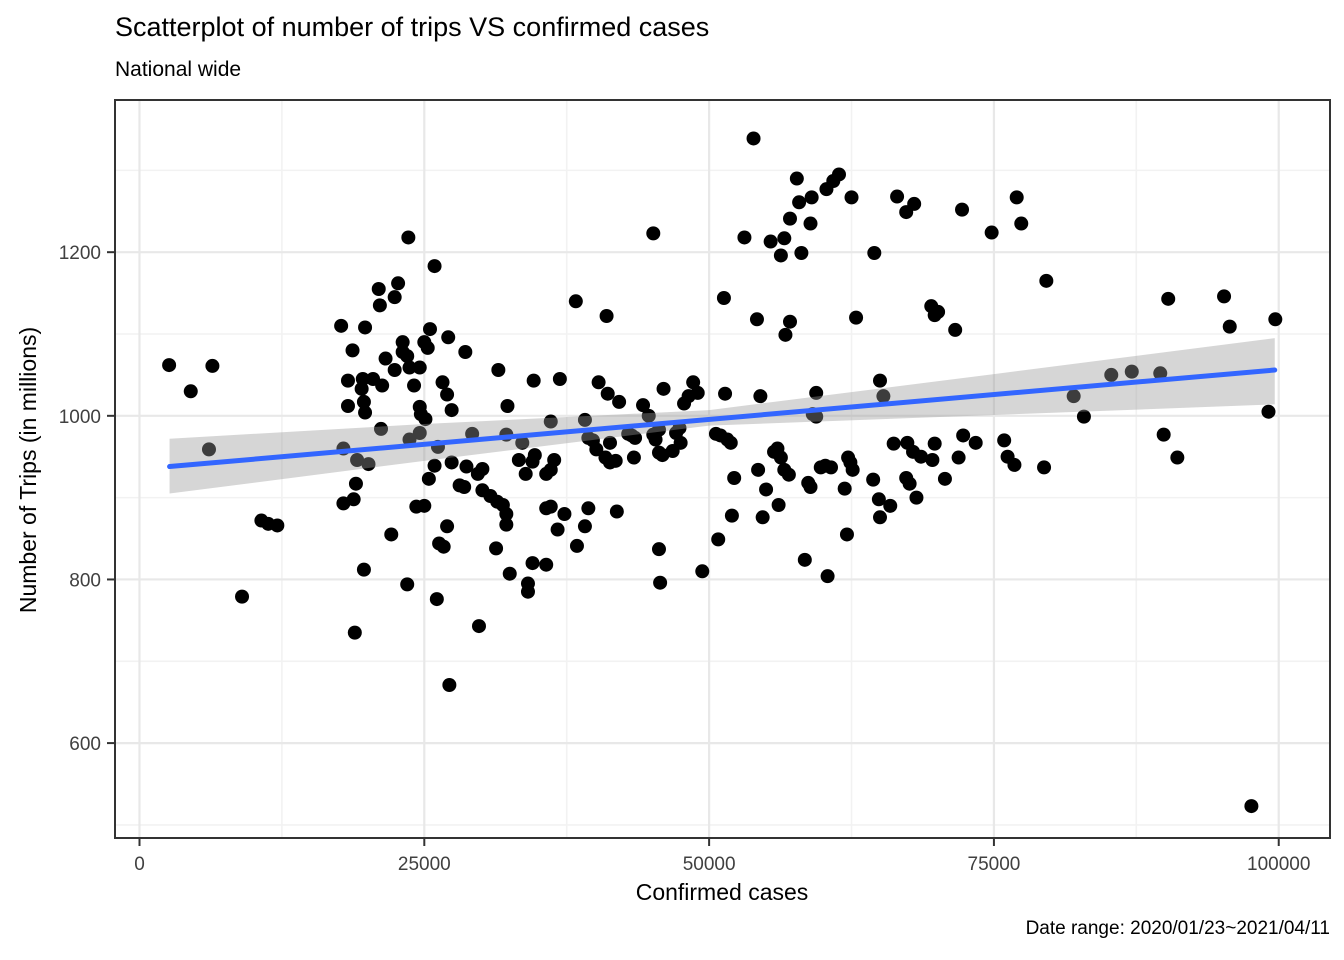 Image resolution: width=1344 pixels, height=960 pixels. What do you see at coordinates (994, 864) in the screenshot?
I see `svg-text: 75000` at bounding box center [994, 864].